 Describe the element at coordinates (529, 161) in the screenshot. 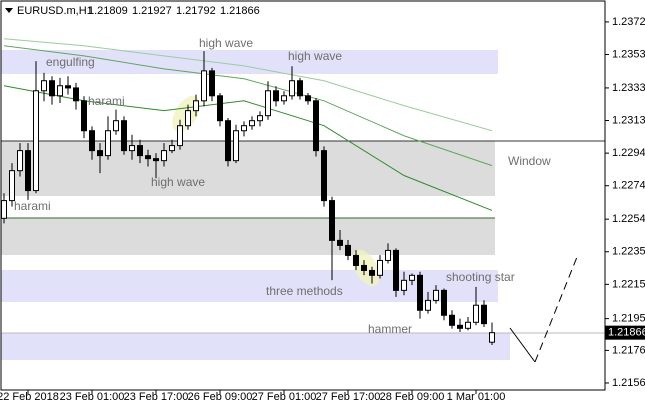

I see `annotation: Window` at that location.